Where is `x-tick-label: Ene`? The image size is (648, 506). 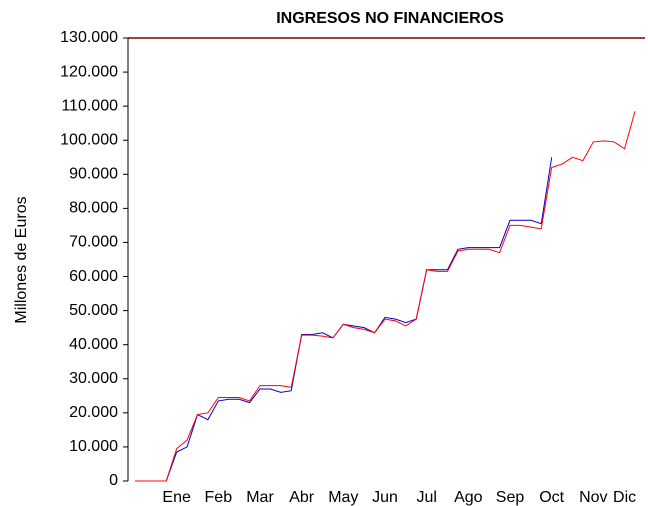 x-tick-label: Ene is located at coordinates (176, 497).